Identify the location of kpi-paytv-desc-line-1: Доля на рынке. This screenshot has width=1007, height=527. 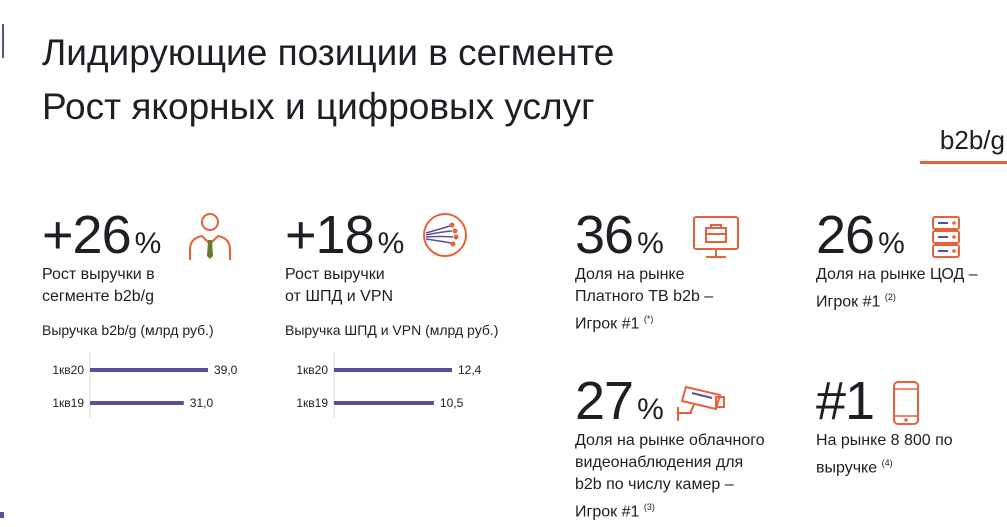
(630, 274).